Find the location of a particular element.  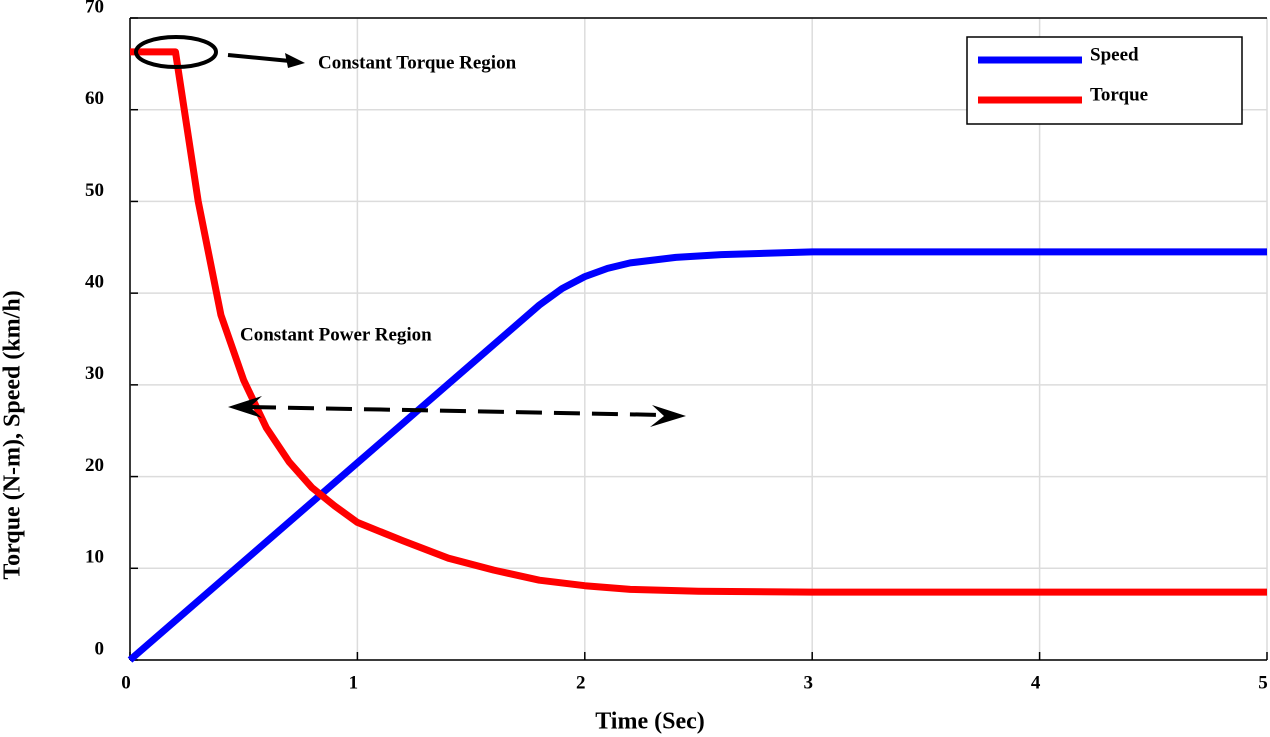

highlight-ellipse is located at coordinates (176, 52).